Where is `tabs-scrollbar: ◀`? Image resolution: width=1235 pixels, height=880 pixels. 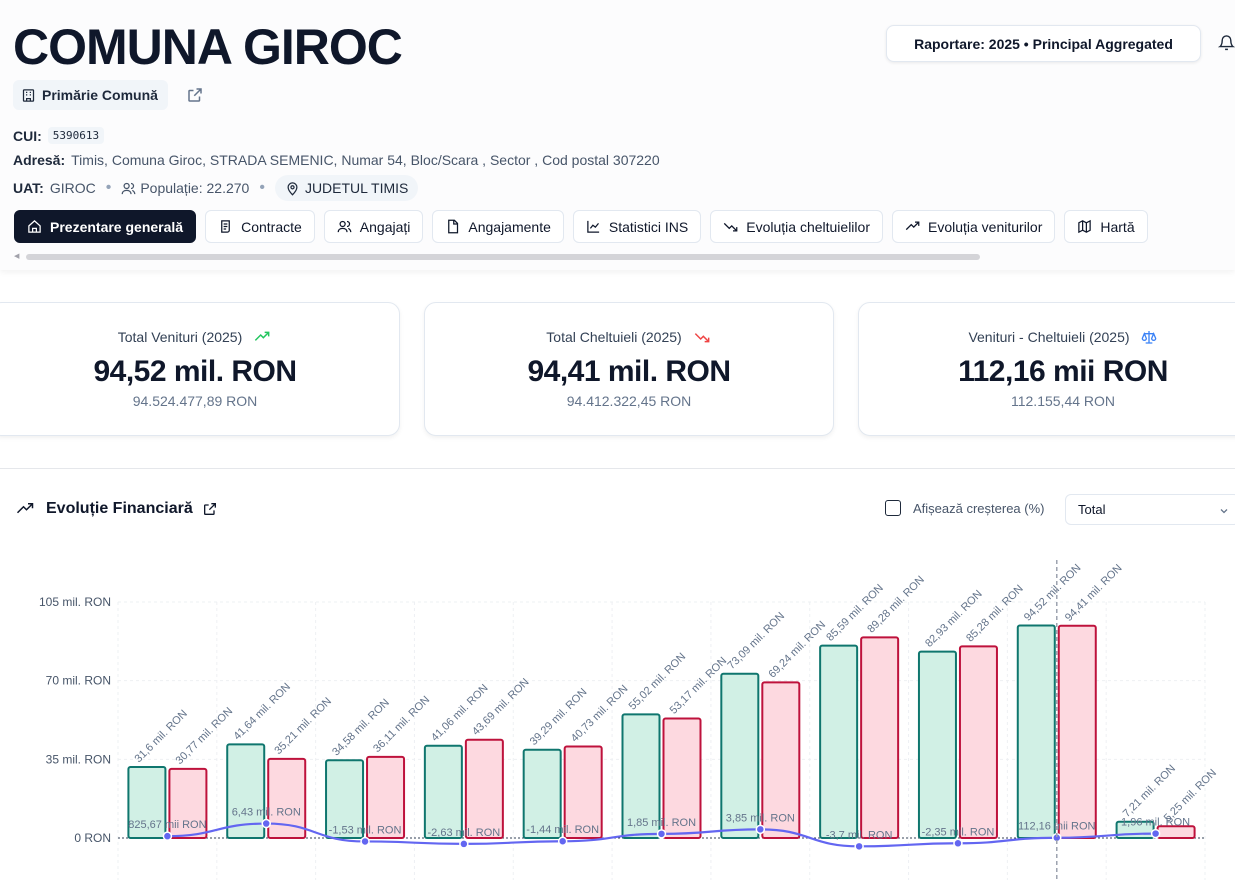 tabs-scrollbar: ◀ is located at coordinates (497, 257).